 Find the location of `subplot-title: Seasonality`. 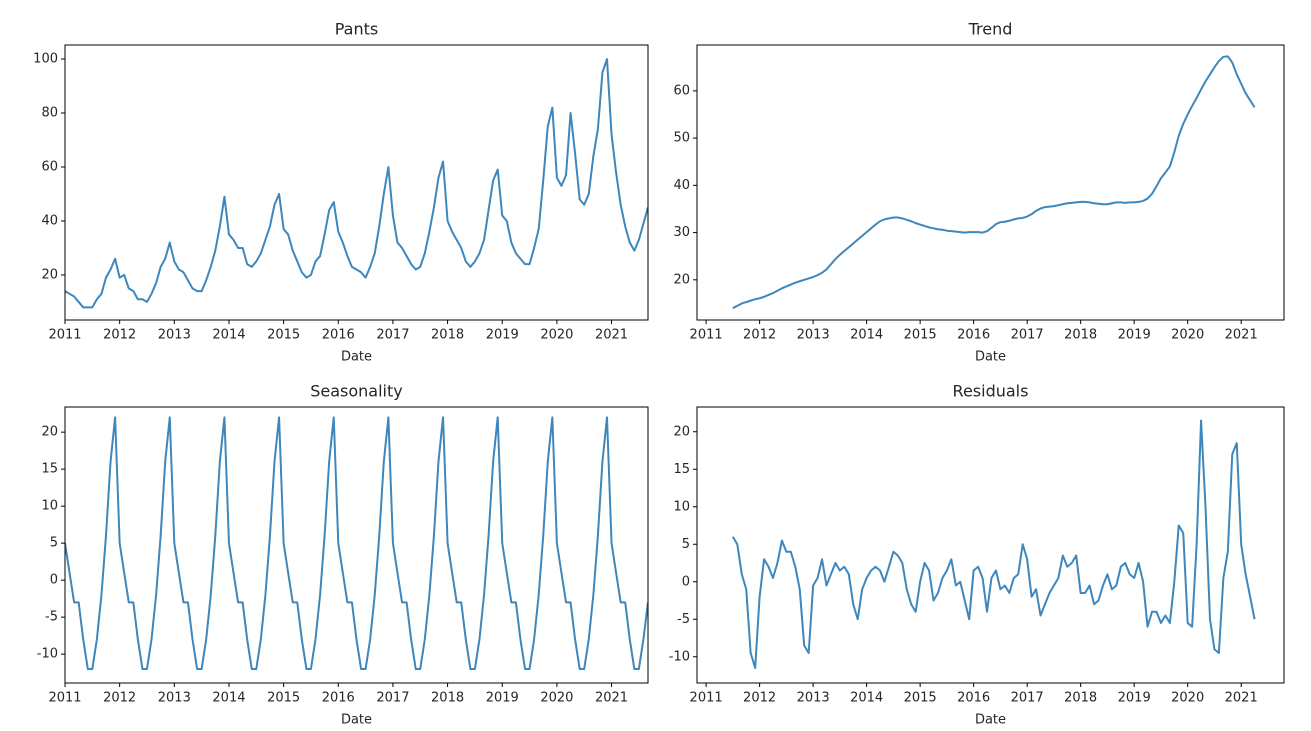

subplot-title: Seasonality is located at coordinates (356, 391).